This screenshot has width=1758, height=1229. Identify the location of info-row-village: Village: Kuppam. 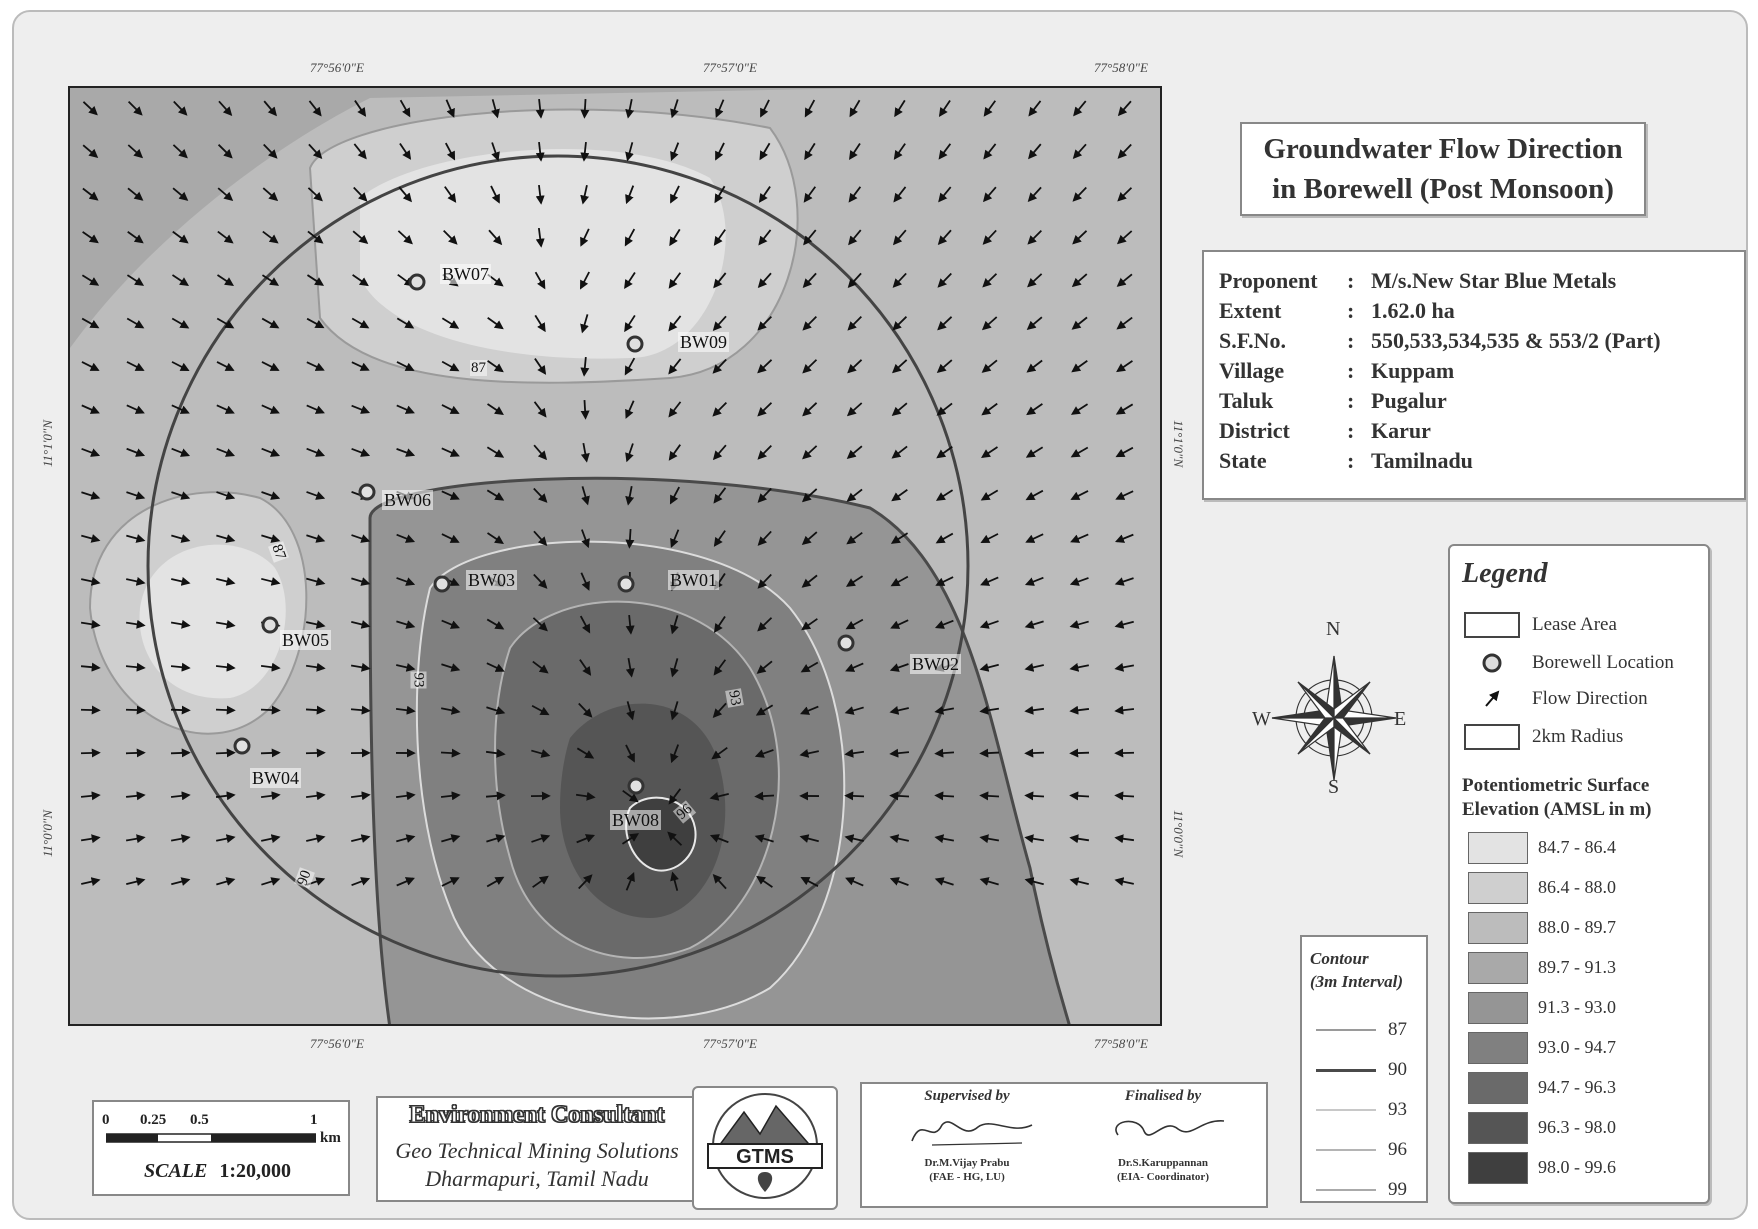
(1336, 371).